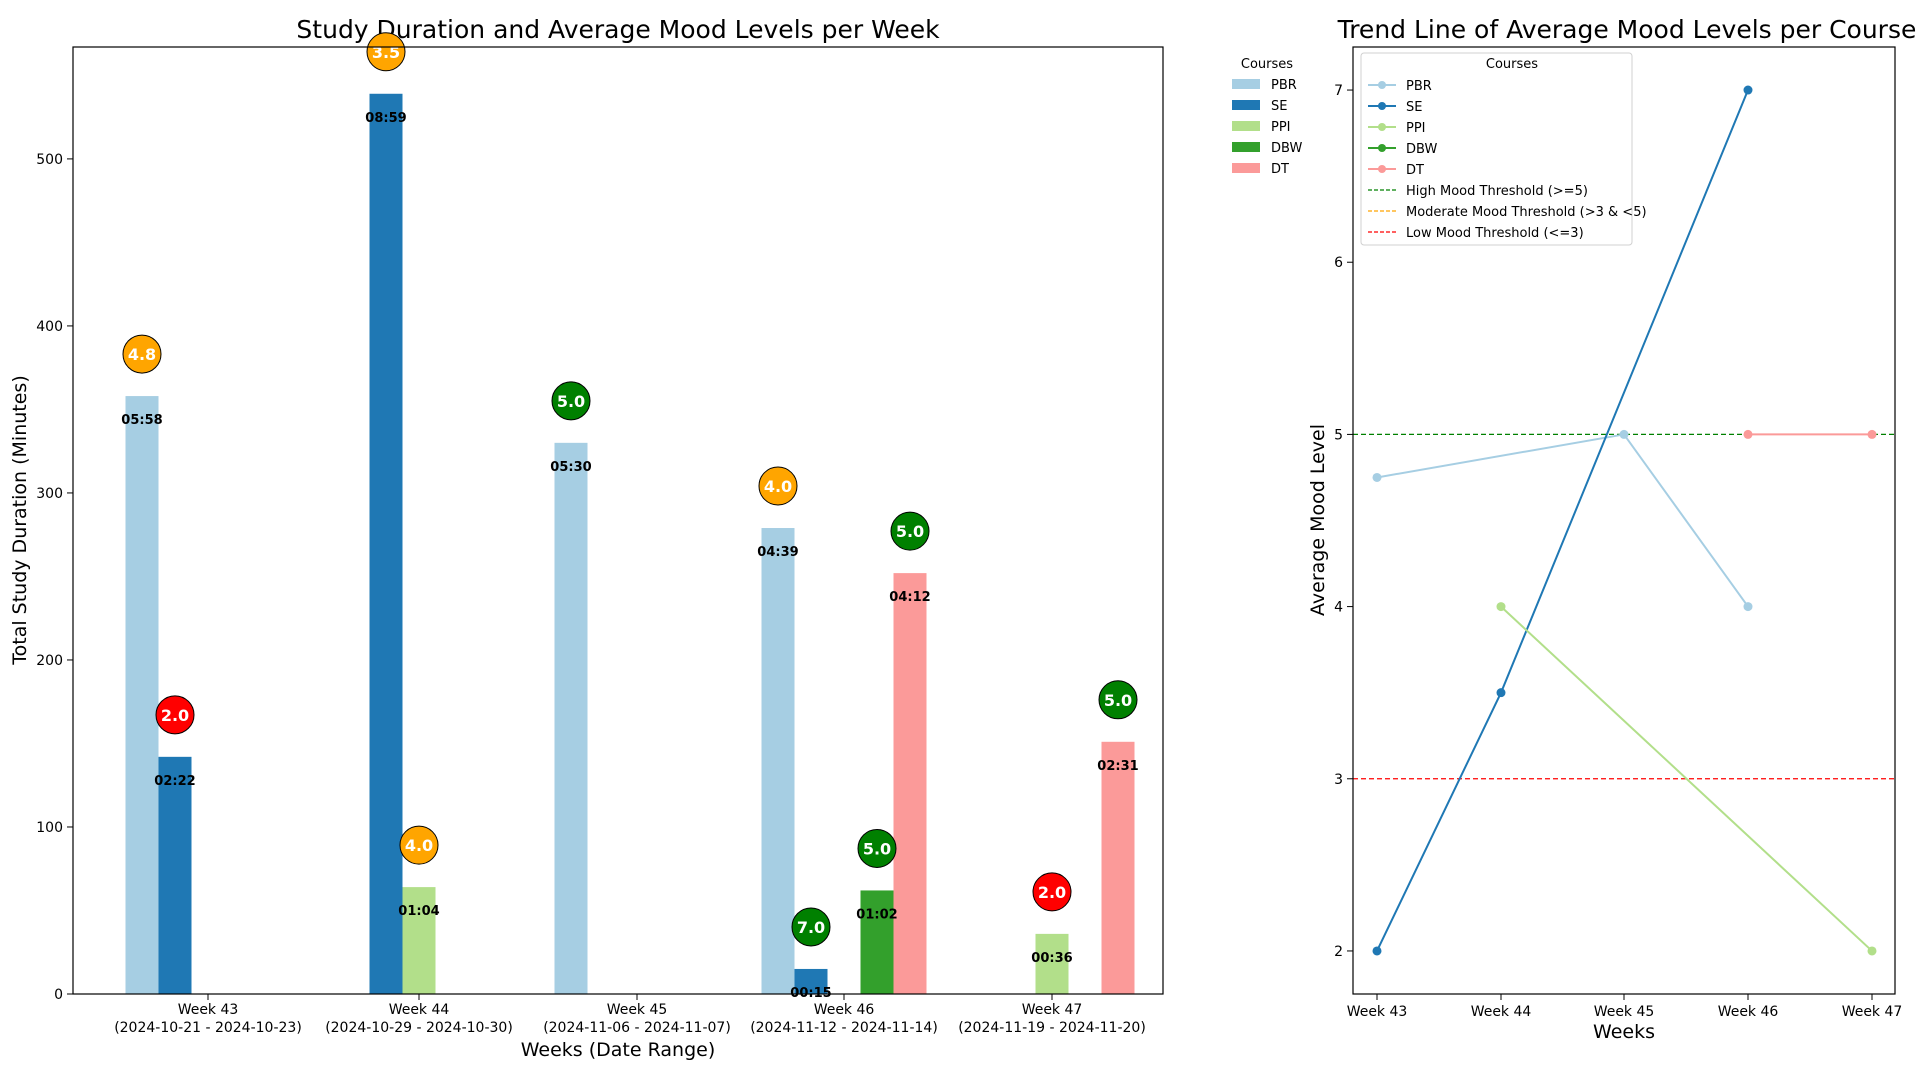 The image size is (1920, 1080). What do you see at coordinates (1416, 128) in the screenshot?
I see `line-legend-label: PPI` at bounding box center [1416, 128].